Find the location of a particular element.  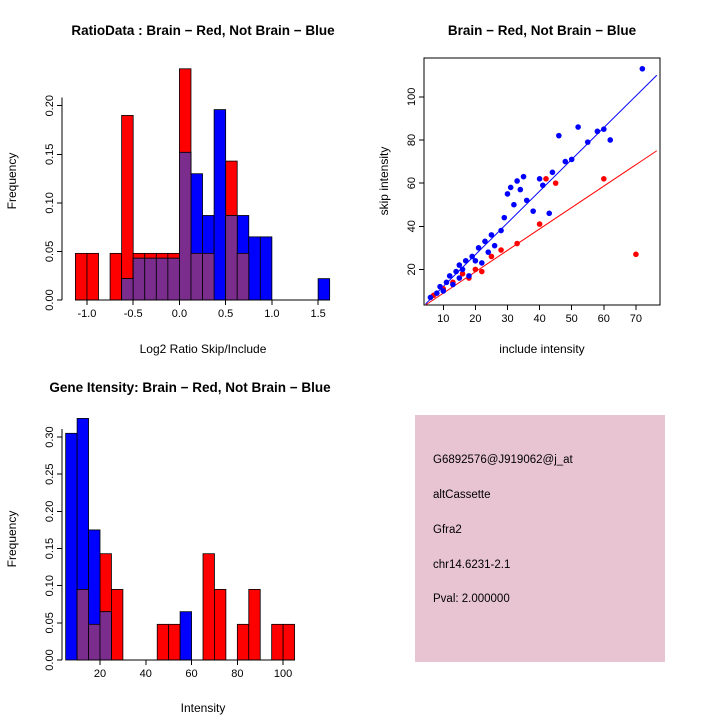

scatter-xlabel: include intensity is located at coordinates (541, 349).